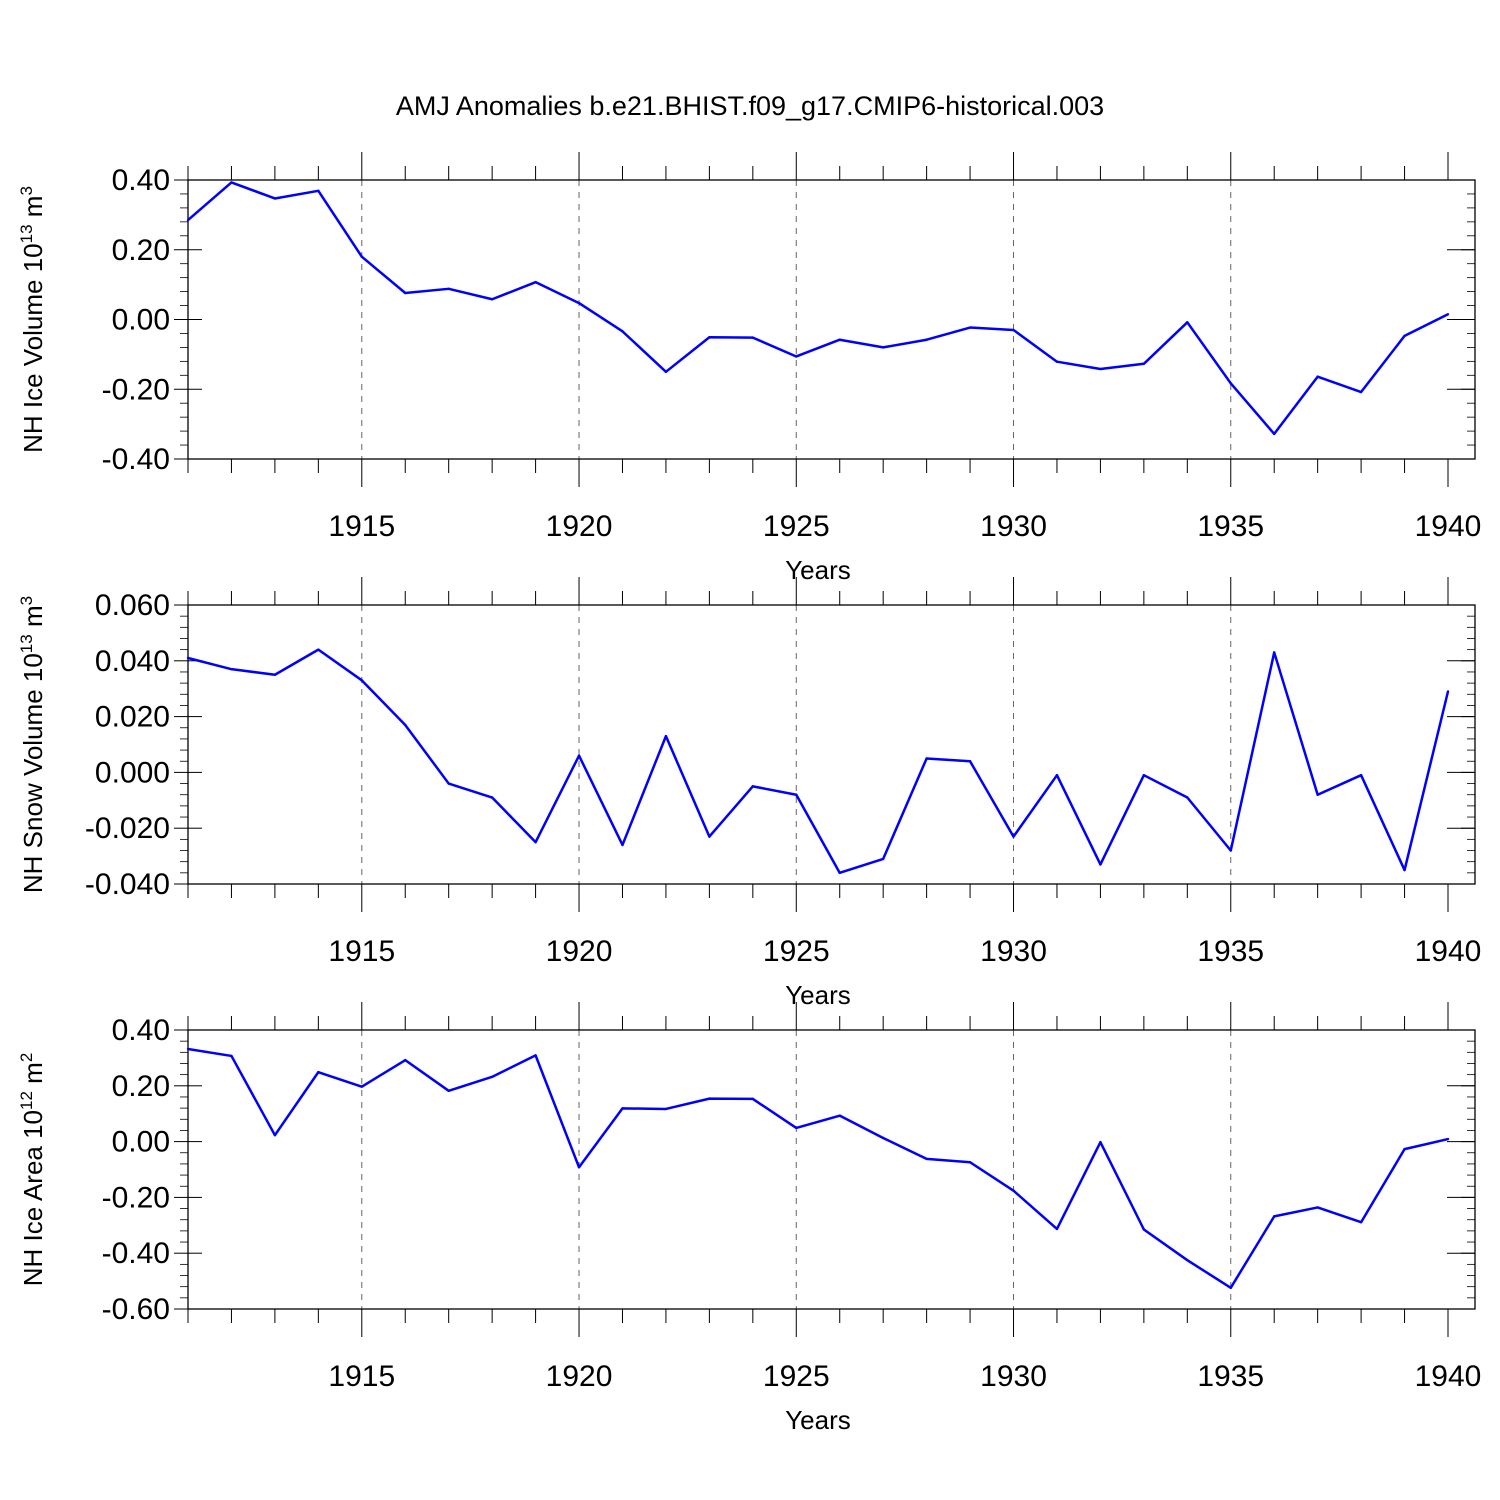  I want to click on x-tick-label: 1925, so click(796, 1376).